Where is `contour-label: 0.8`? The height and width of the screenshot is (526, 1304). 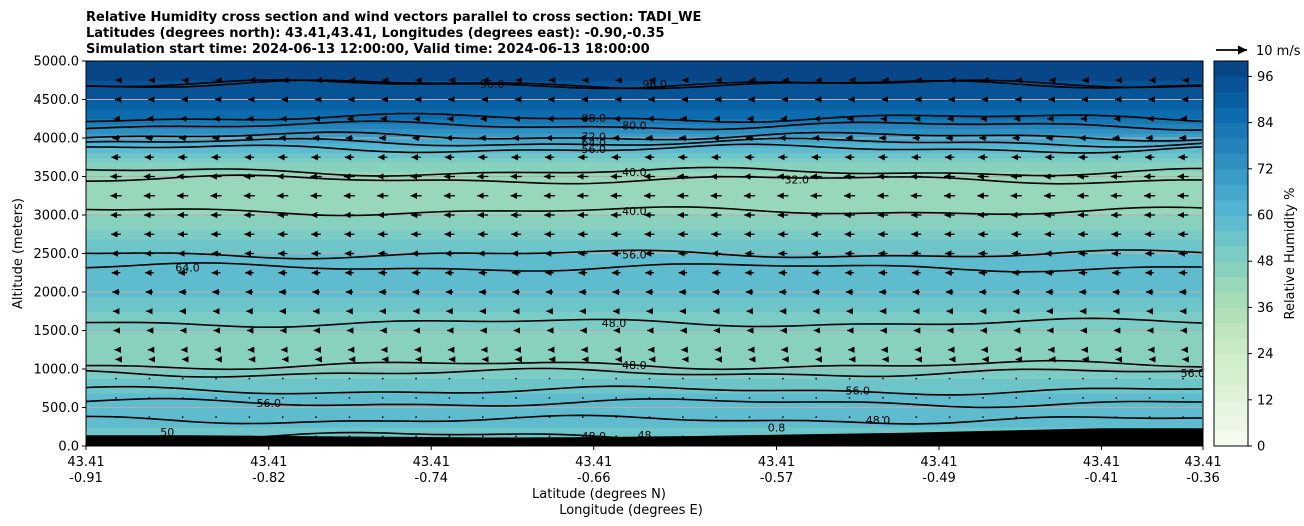
contour-label: 0.8 is located at coordinates (777, 428).